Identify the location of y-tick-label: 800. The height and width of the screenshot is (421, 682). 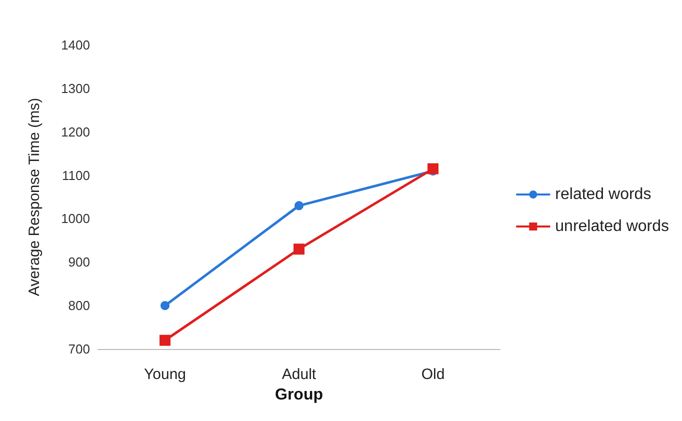
(79, 306).